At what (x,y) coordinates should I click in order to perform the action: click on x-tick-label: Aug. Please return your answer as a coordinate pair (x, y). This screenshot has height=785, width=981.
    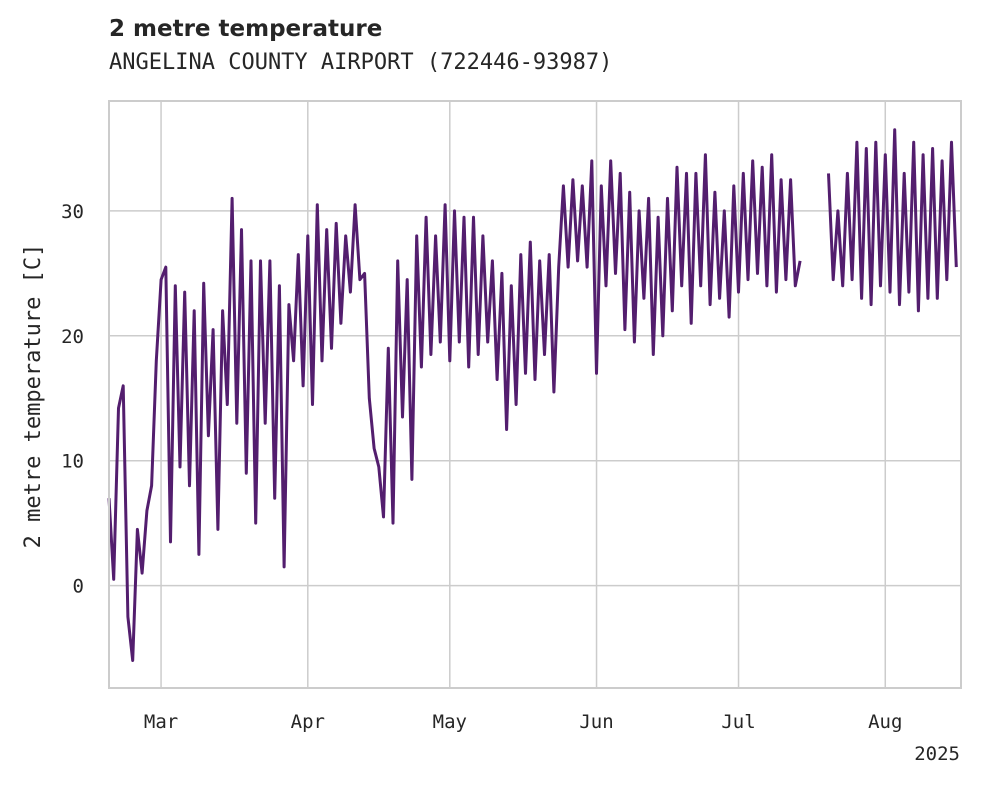
    Looking at the image, I should click on (885, 722).